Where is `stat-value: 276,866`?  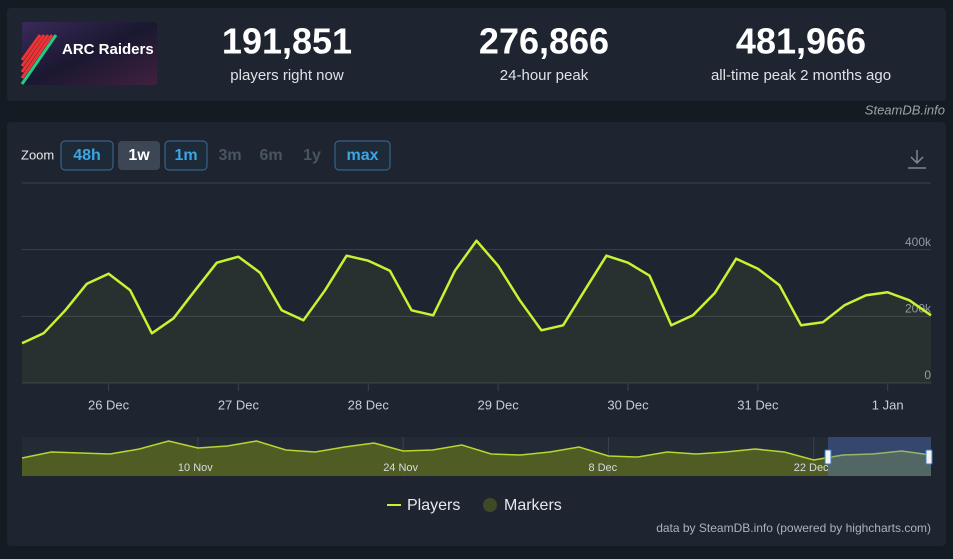 stat-value: 276,866 is located at coordinates (544, 41).